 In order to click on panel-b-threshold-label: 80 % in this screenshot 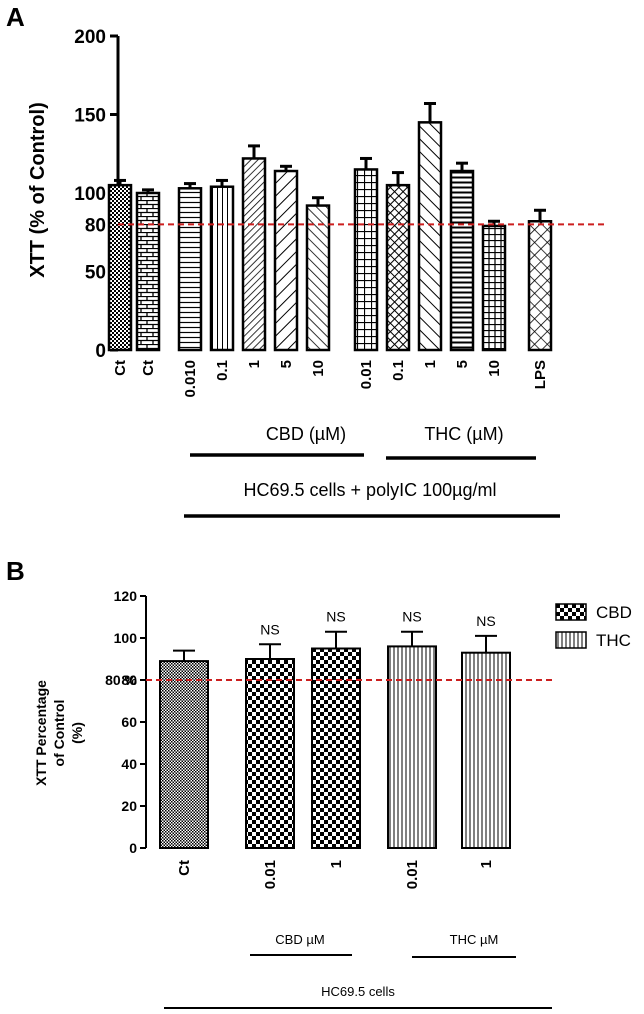, I will do `click(121, 680)`.